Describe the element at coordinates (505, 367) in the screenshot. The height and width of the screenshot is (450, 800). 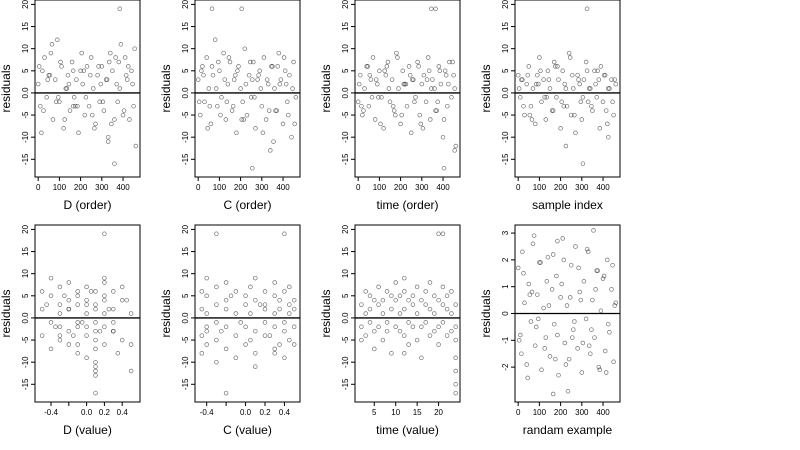
I see `y-tick-label: -2` at that location.